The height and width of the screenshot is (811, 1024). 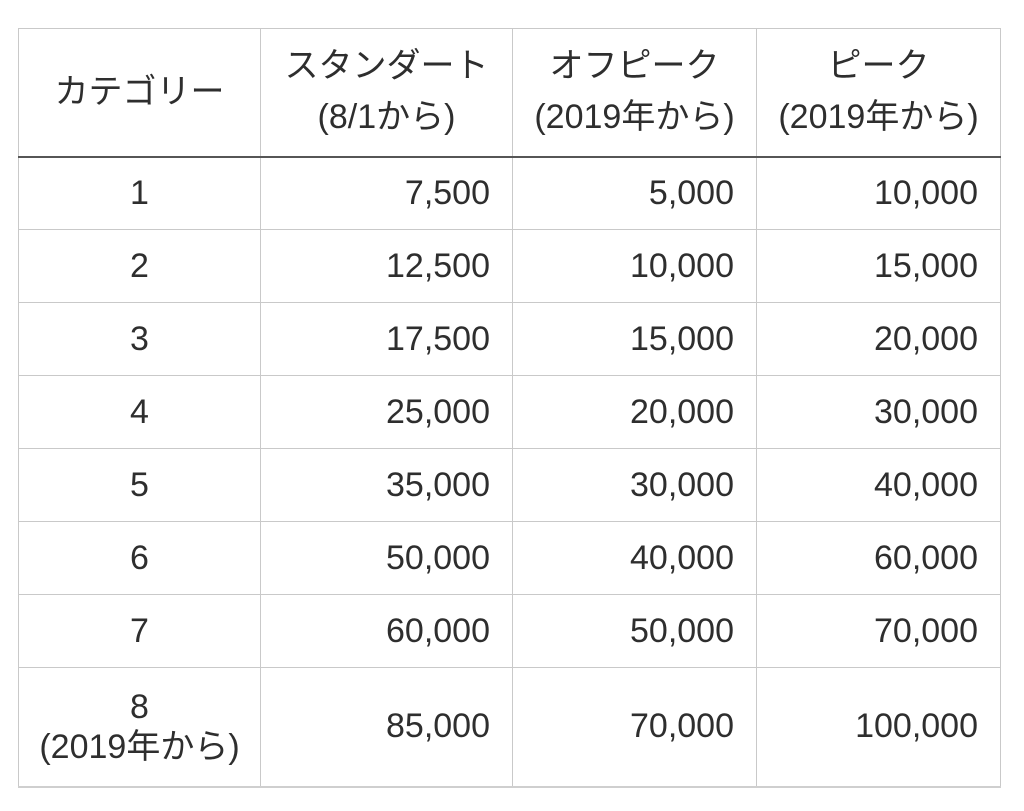 I want to click on cell-peak: 20,000, so click(x=878, y=339).